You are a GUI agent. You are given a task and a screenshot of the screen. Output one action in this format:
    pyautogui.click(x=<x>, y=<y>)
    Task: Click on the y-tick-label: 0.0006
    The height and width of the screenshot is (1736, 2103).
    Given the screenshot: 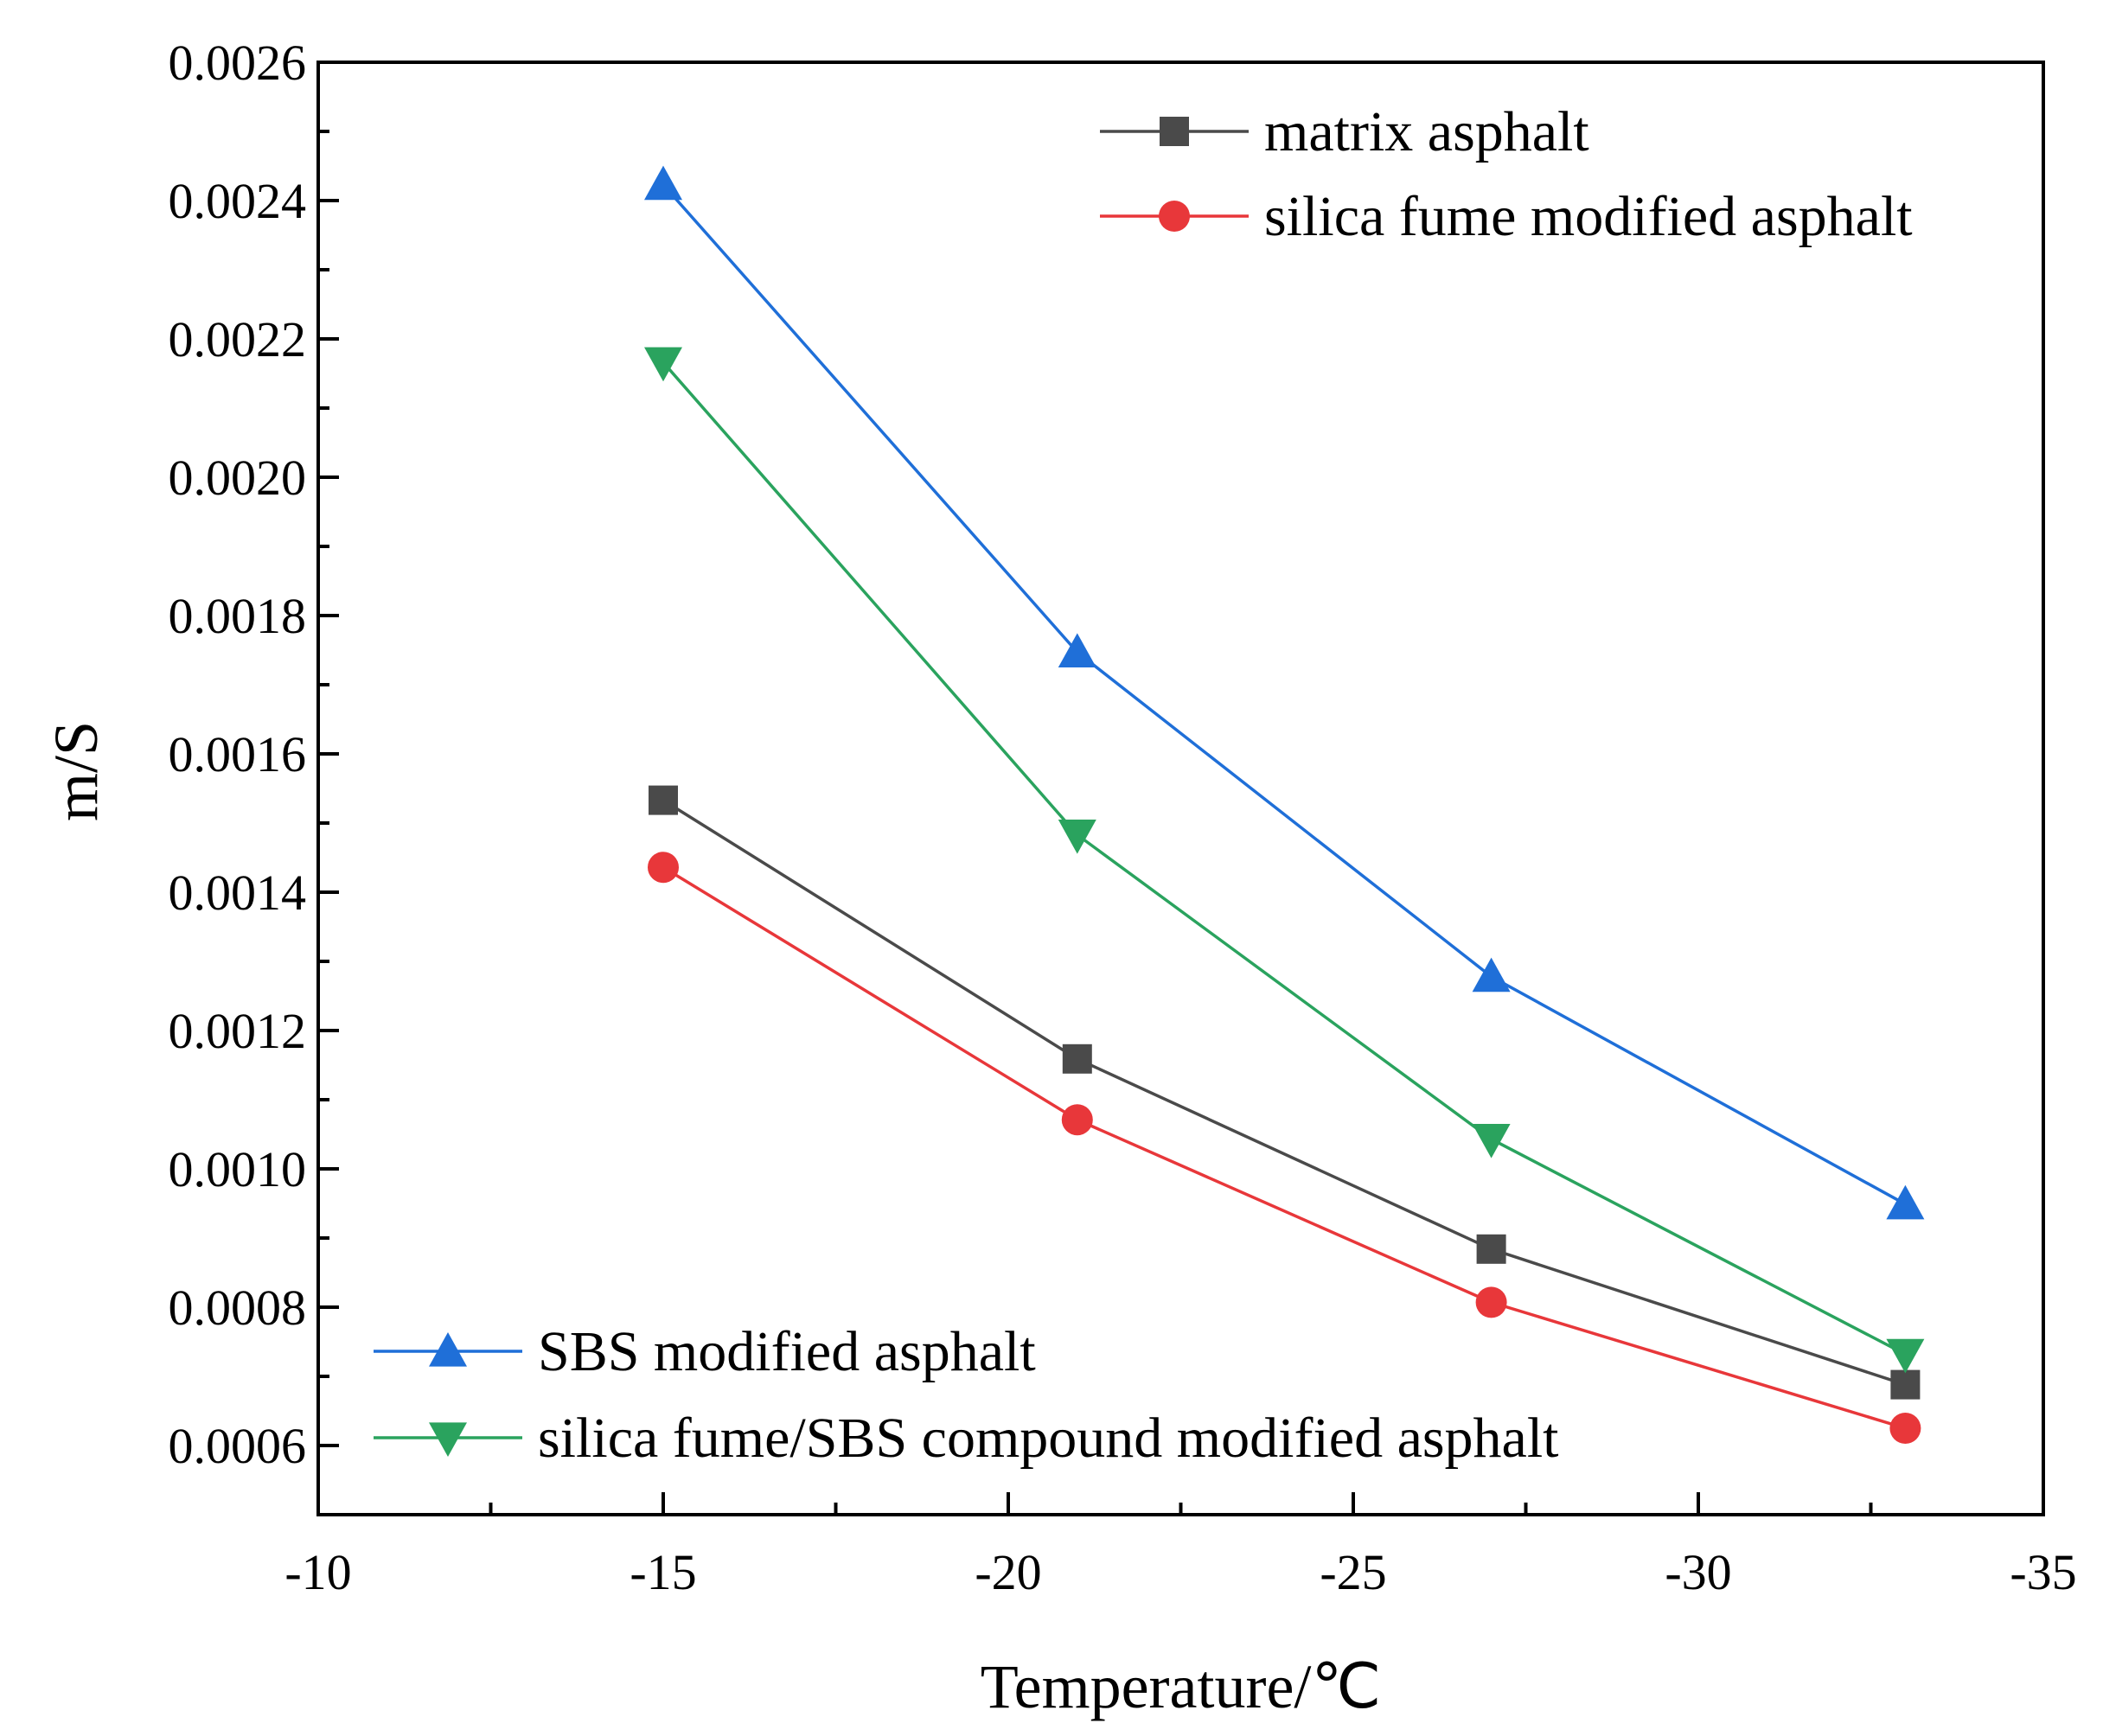 What is the action you would take?
    pyautogui.click(x=238, y=1446)
    